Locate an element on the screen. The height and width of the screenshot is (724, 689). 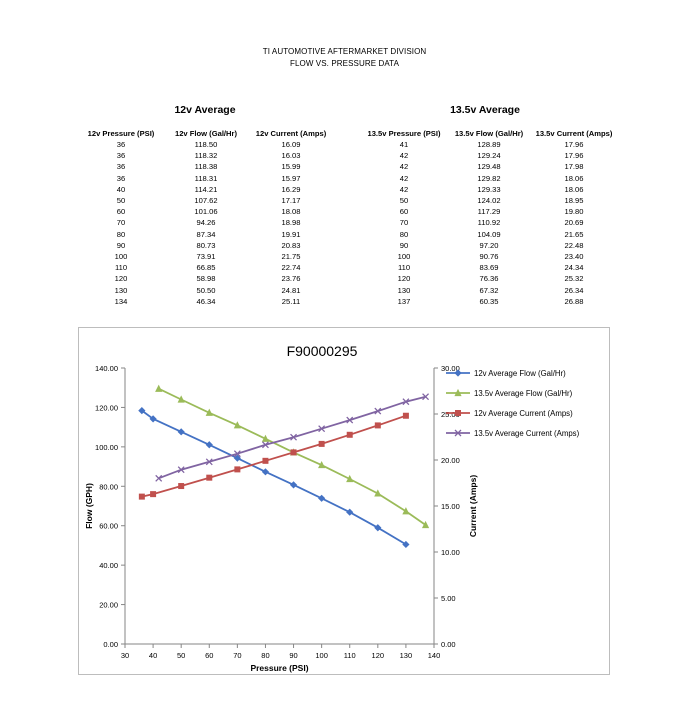
x-tick-label: 30 is located at coordinates (125, 655).